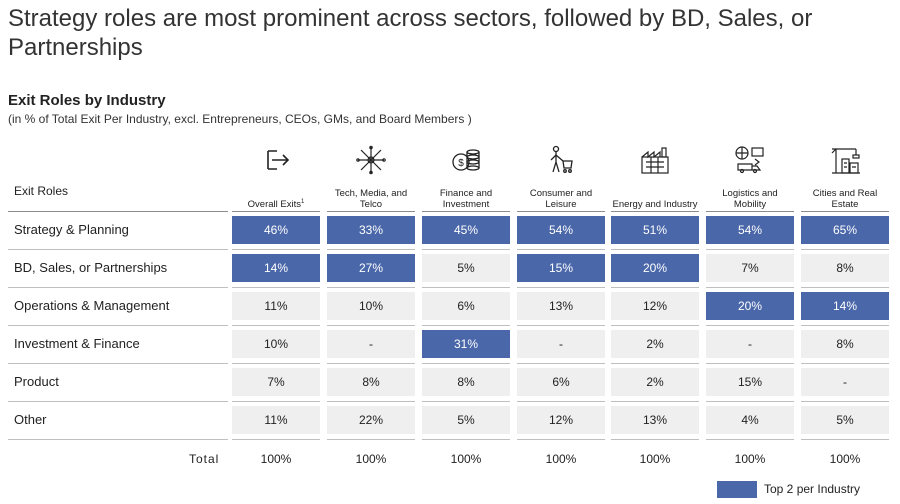 Image resolution: width=900 pixels, height=504 pixels. I want to click on coins-icon-graphic: $, so click(466, 160).